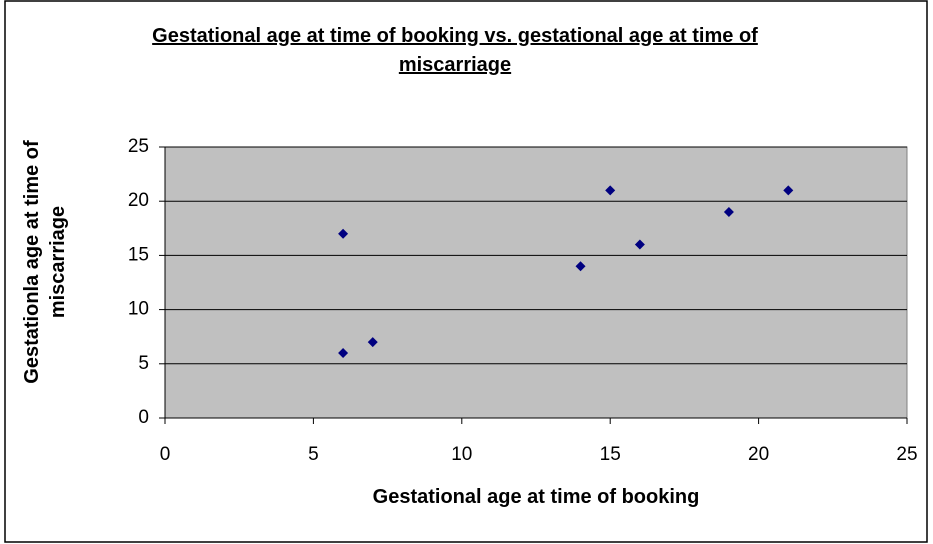 The image size is (933, 544). Describe the element at coordinates (461, 454) in the screenshot. I see `x-tick-label: 10` at that location.